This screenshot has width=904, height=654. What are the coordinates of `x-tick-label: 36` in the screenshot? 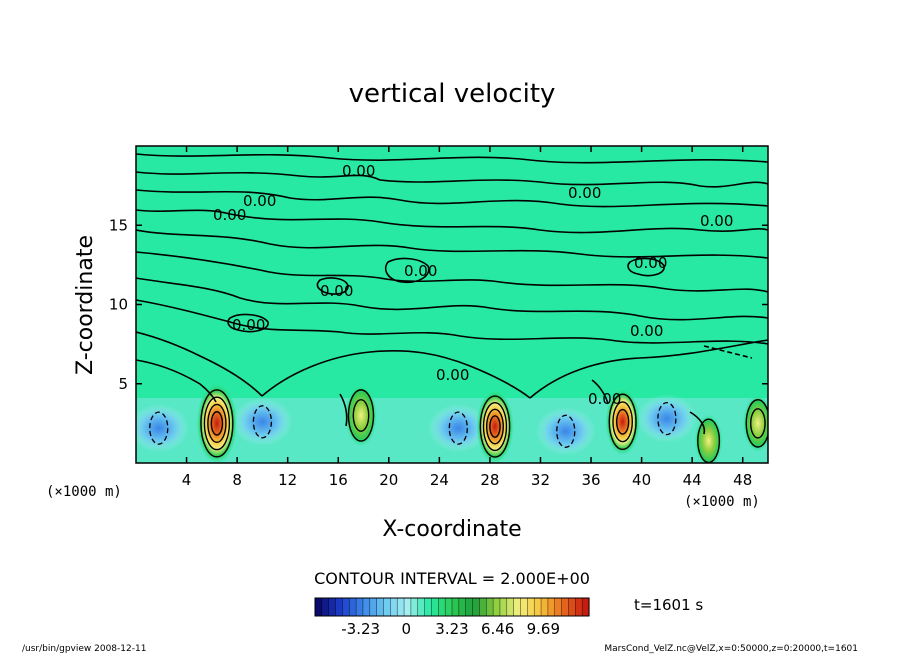 It's located at (590, 480).